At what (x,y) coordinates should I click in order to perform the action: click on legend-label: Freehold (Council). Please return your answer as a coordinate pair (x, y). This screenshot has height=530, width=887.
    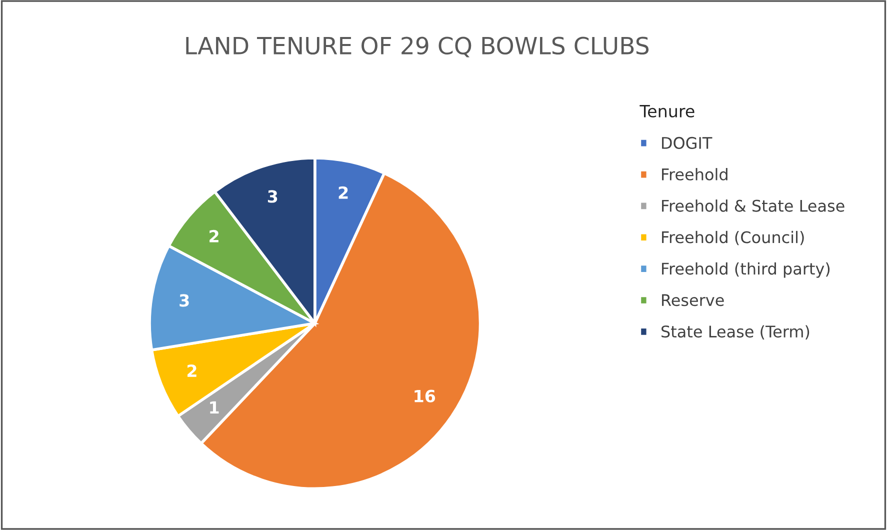
    Looking at the image, I should click on (733, 238).